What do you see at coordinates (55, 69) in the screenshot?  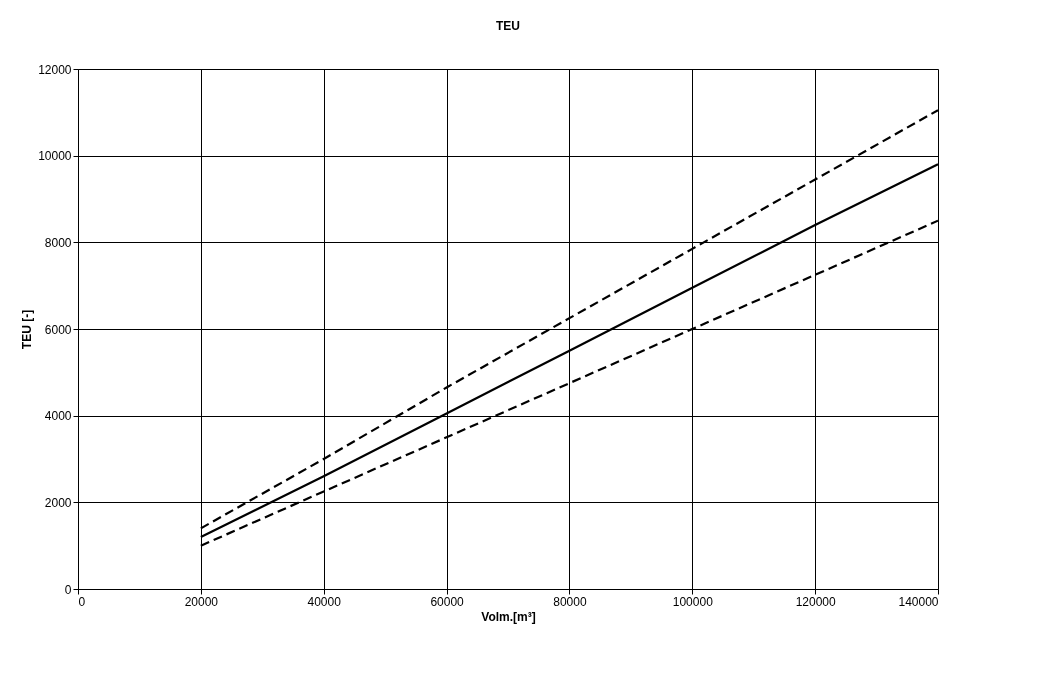 I see `y-tick-label: 12000` at bounding box center [55, 69].